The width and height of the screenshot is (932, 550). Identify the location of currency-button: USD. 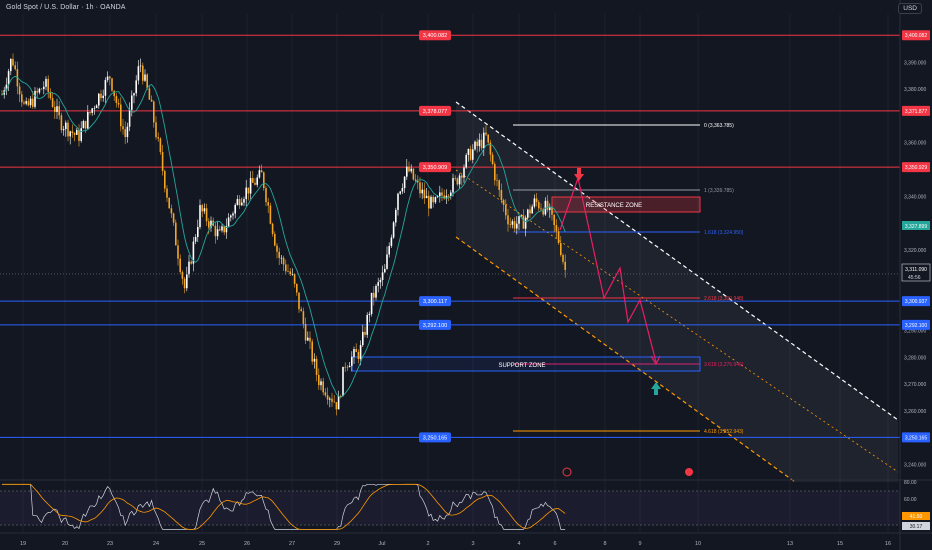
(910, 8).